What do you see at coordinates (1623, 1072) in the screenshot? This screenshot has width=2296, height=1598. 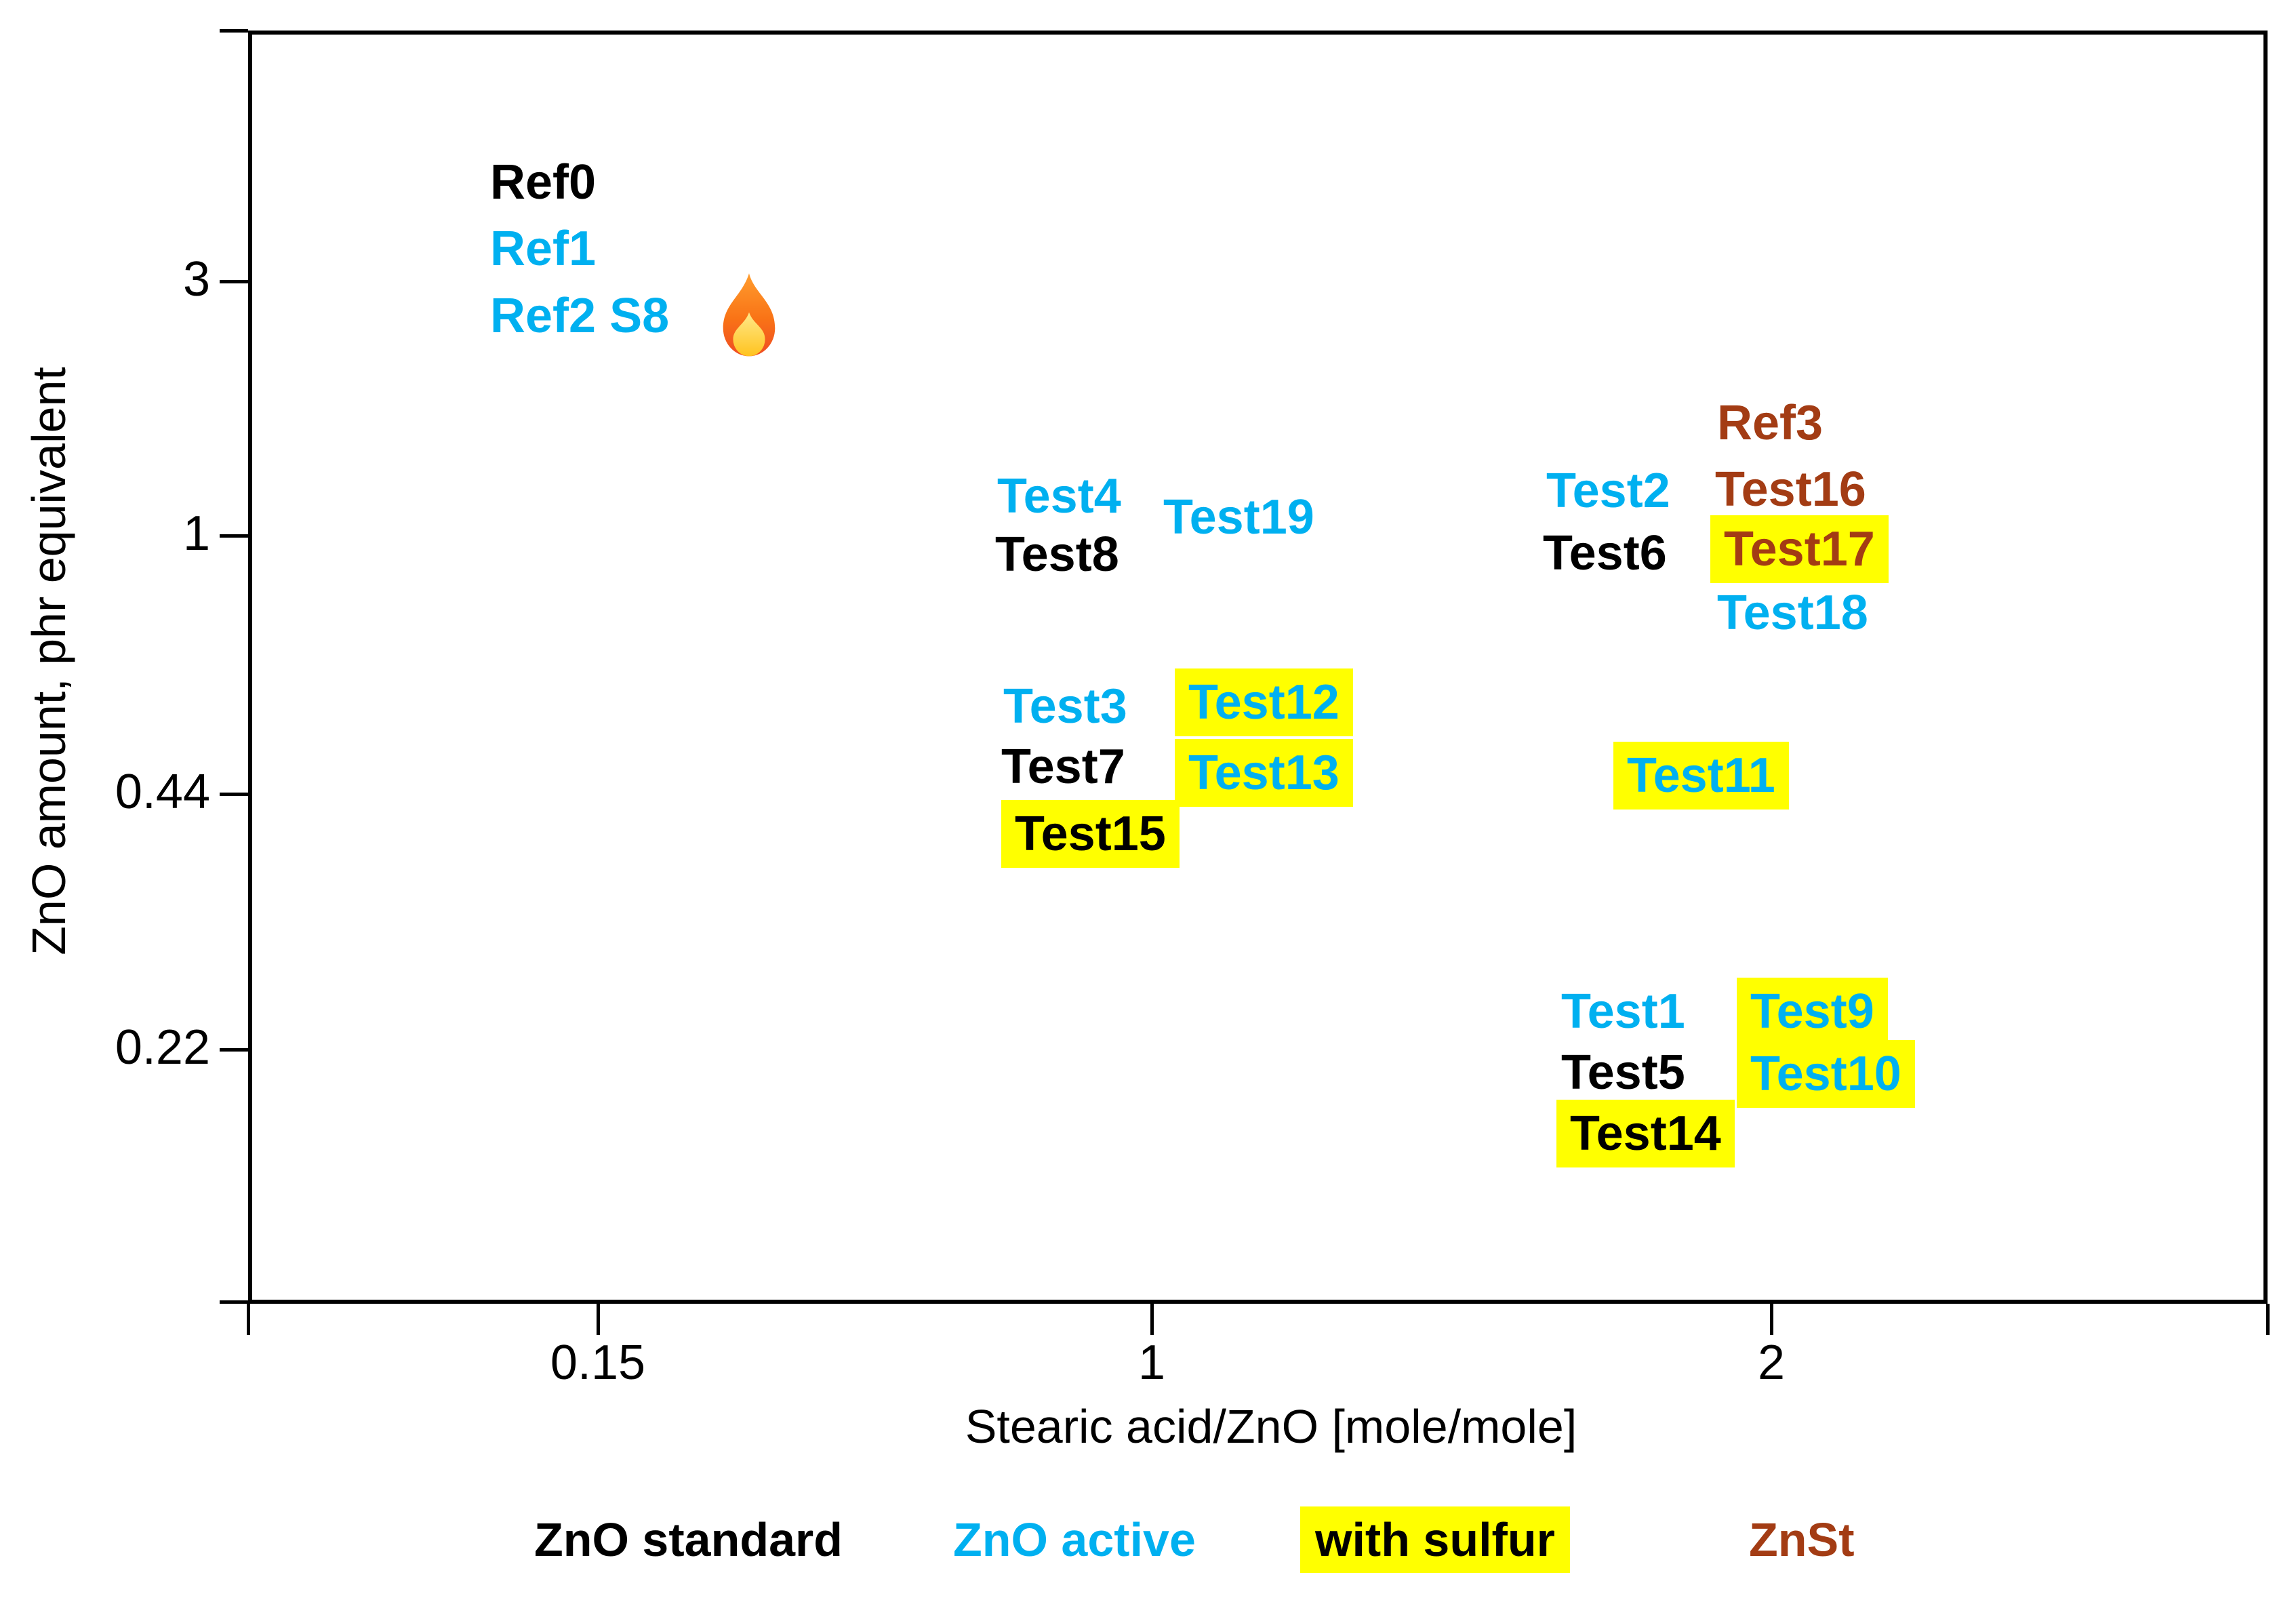 I see `point-label-test5: Test5` at bounding box center [1623, 1072].